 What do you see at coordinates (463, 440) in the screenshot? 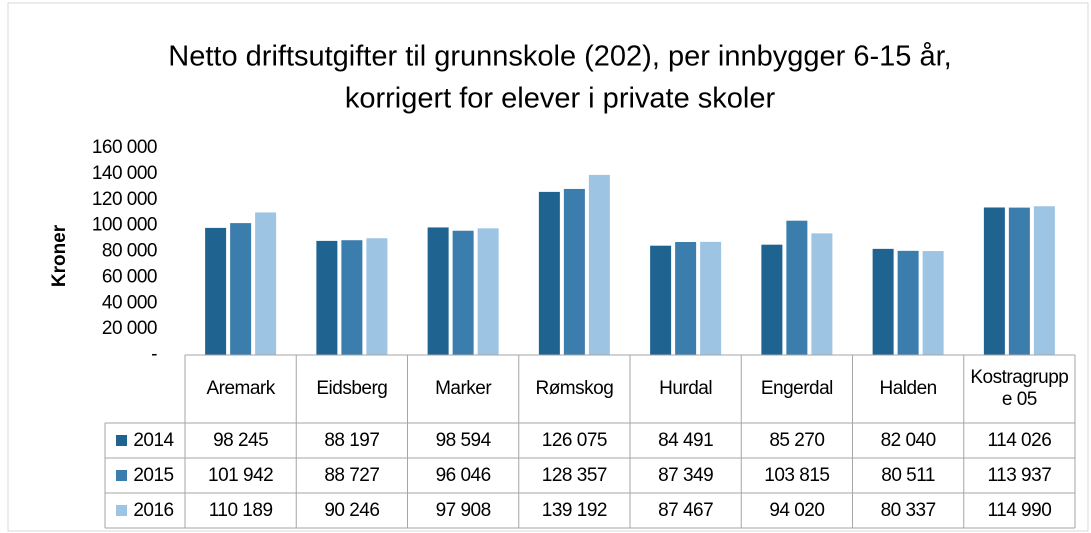
I see `data-label: 98 594` at bounding box center [463, 440].